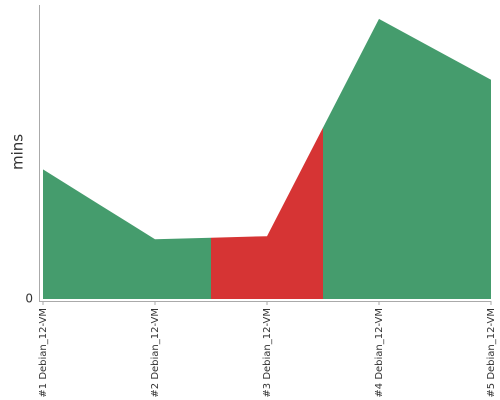 This screenshot has width=500, height=400. What do you see at coordinates (29, 299) in the screenshot?
I see `y-tick-label: 0` at bounding box center [29, 299].